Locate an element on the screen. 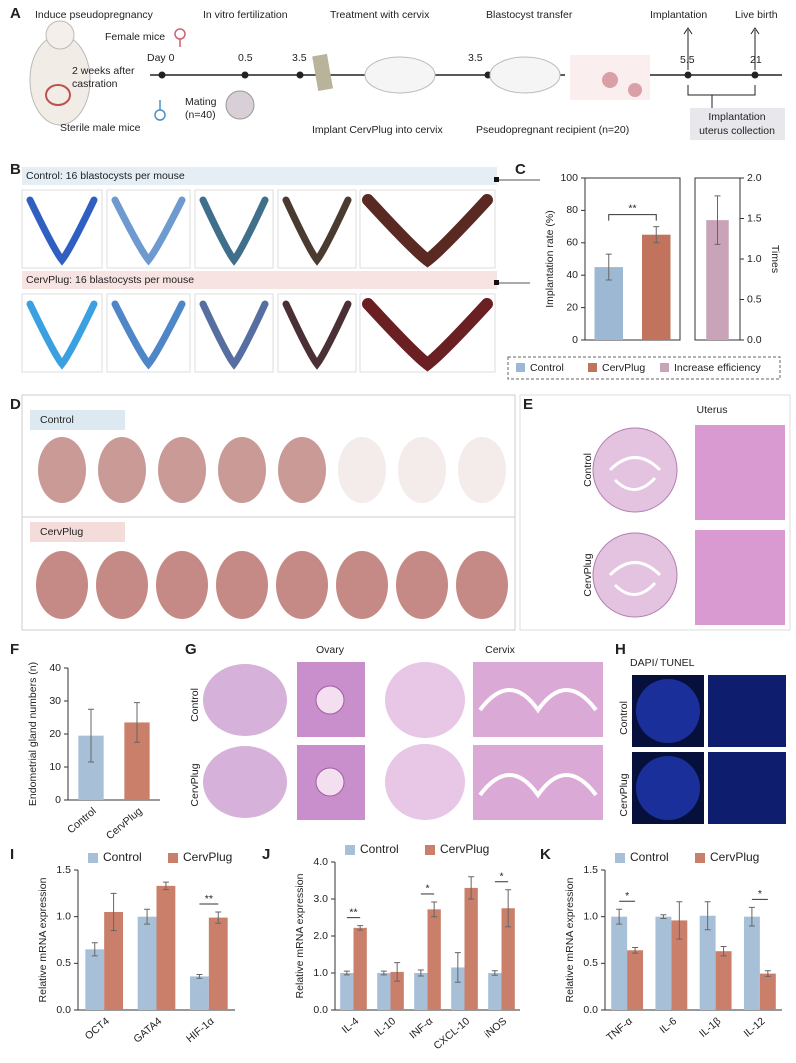  timeline-text: Implant CervPlug into cervix is located at coordinates (377, 130).